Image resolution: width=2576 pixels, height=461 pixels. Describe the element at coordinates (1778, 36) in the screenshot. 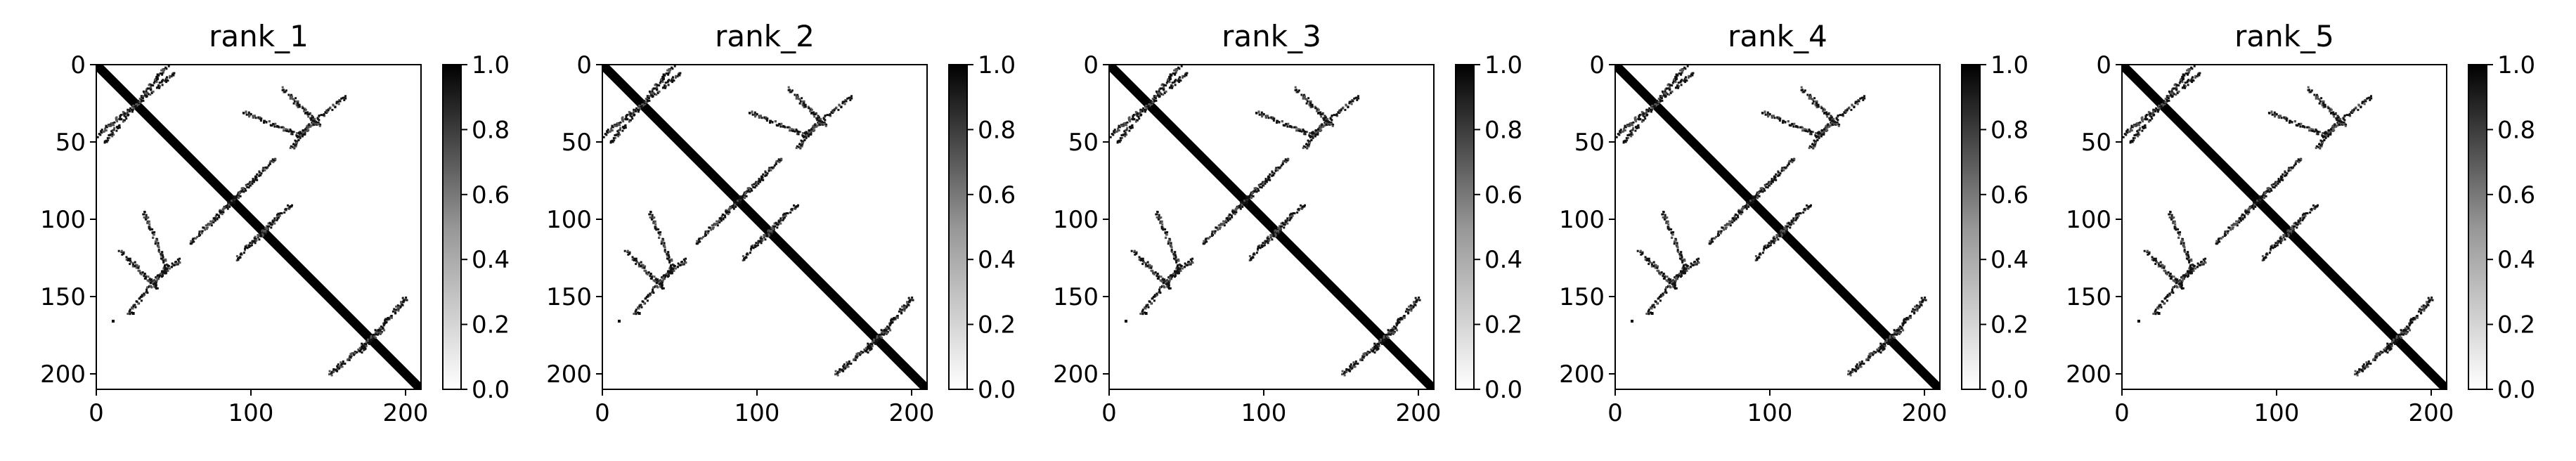

I see `panel-title: rank_4` at that location.